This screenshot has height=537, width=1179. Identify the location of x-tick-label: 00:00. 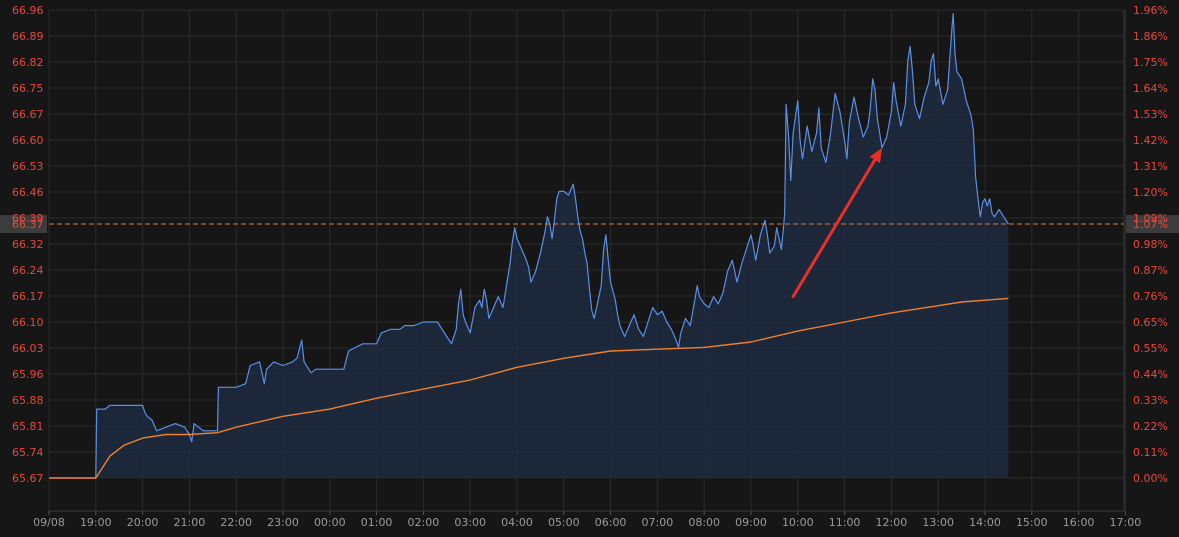
(330, 522).